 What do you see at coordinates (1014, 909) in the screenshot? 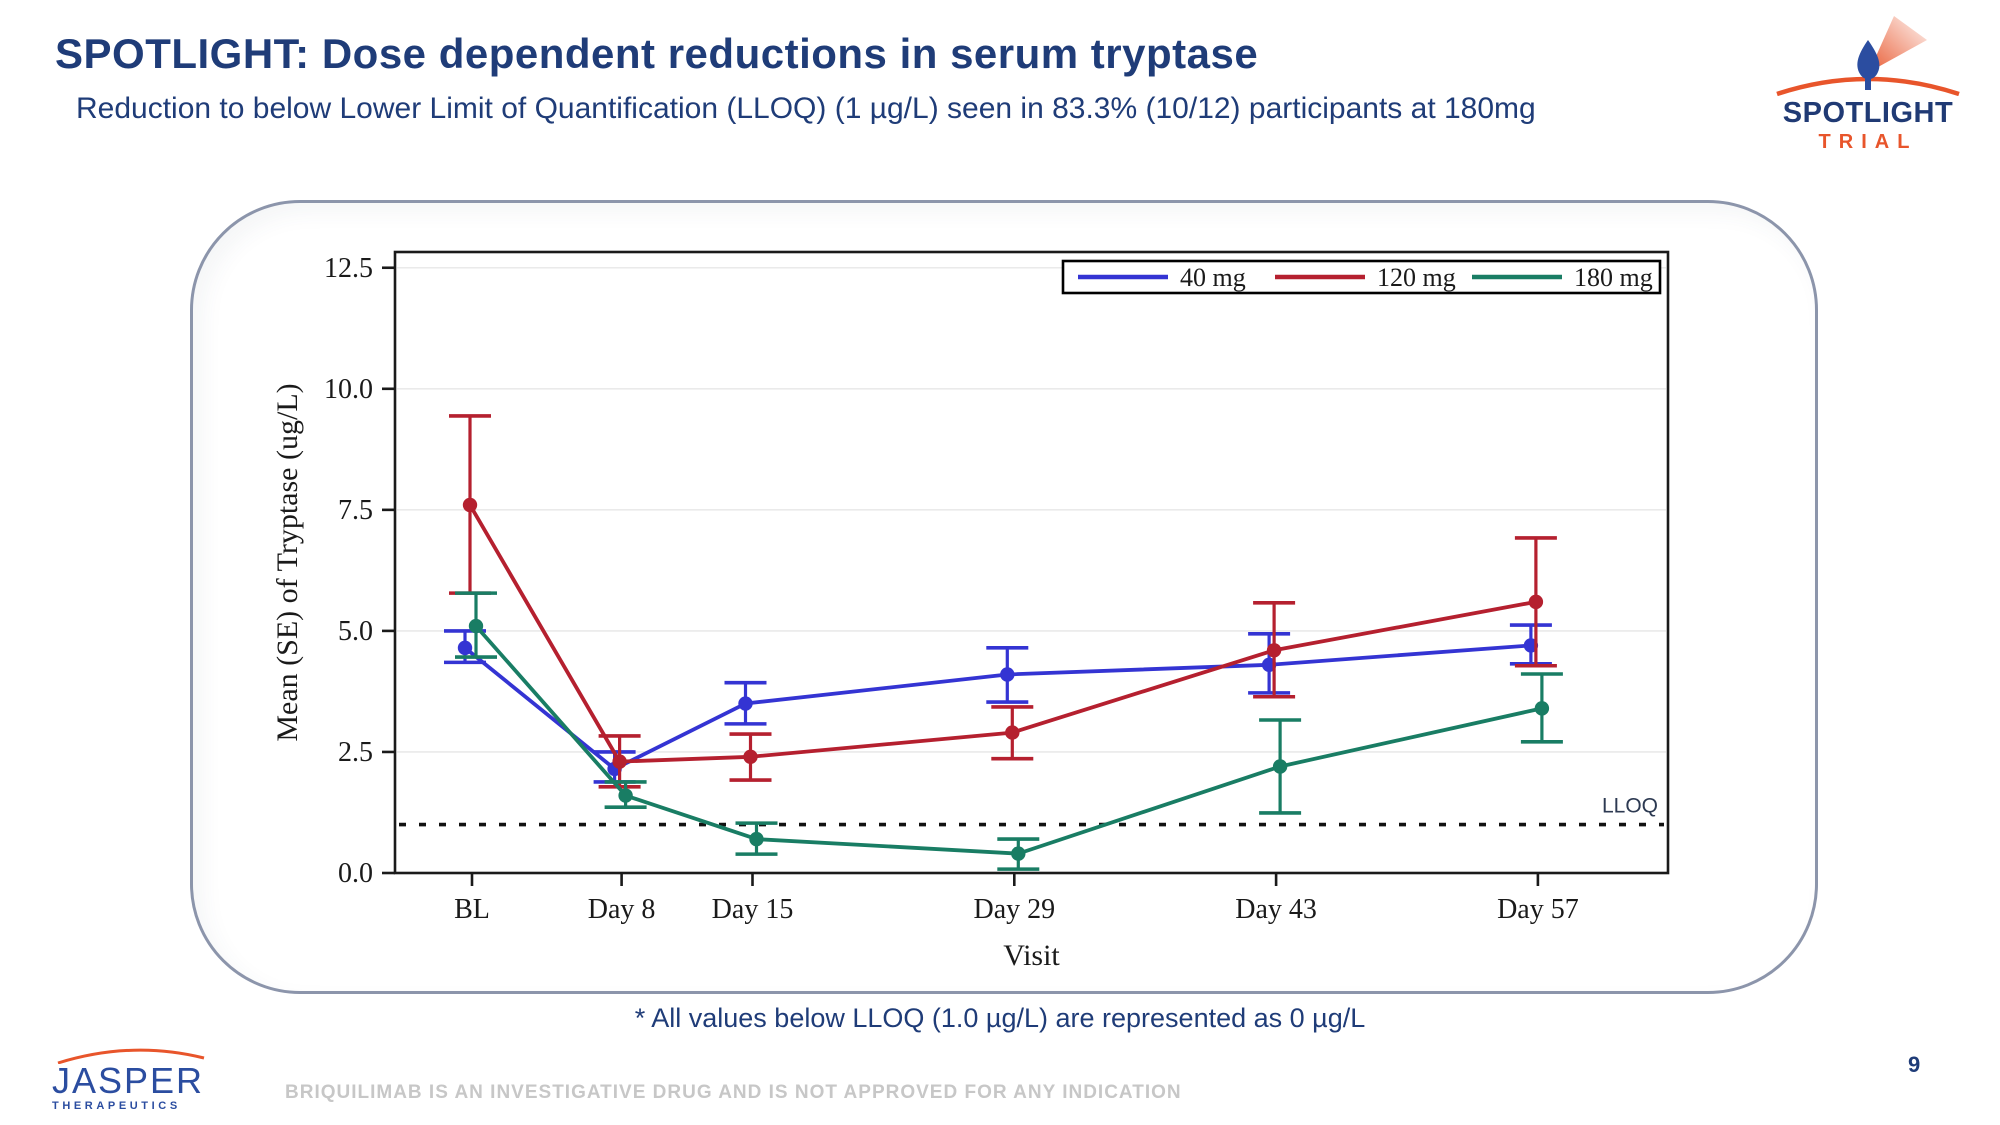
I see `svg-text: Day 29` at bounding box center [1014, 909].